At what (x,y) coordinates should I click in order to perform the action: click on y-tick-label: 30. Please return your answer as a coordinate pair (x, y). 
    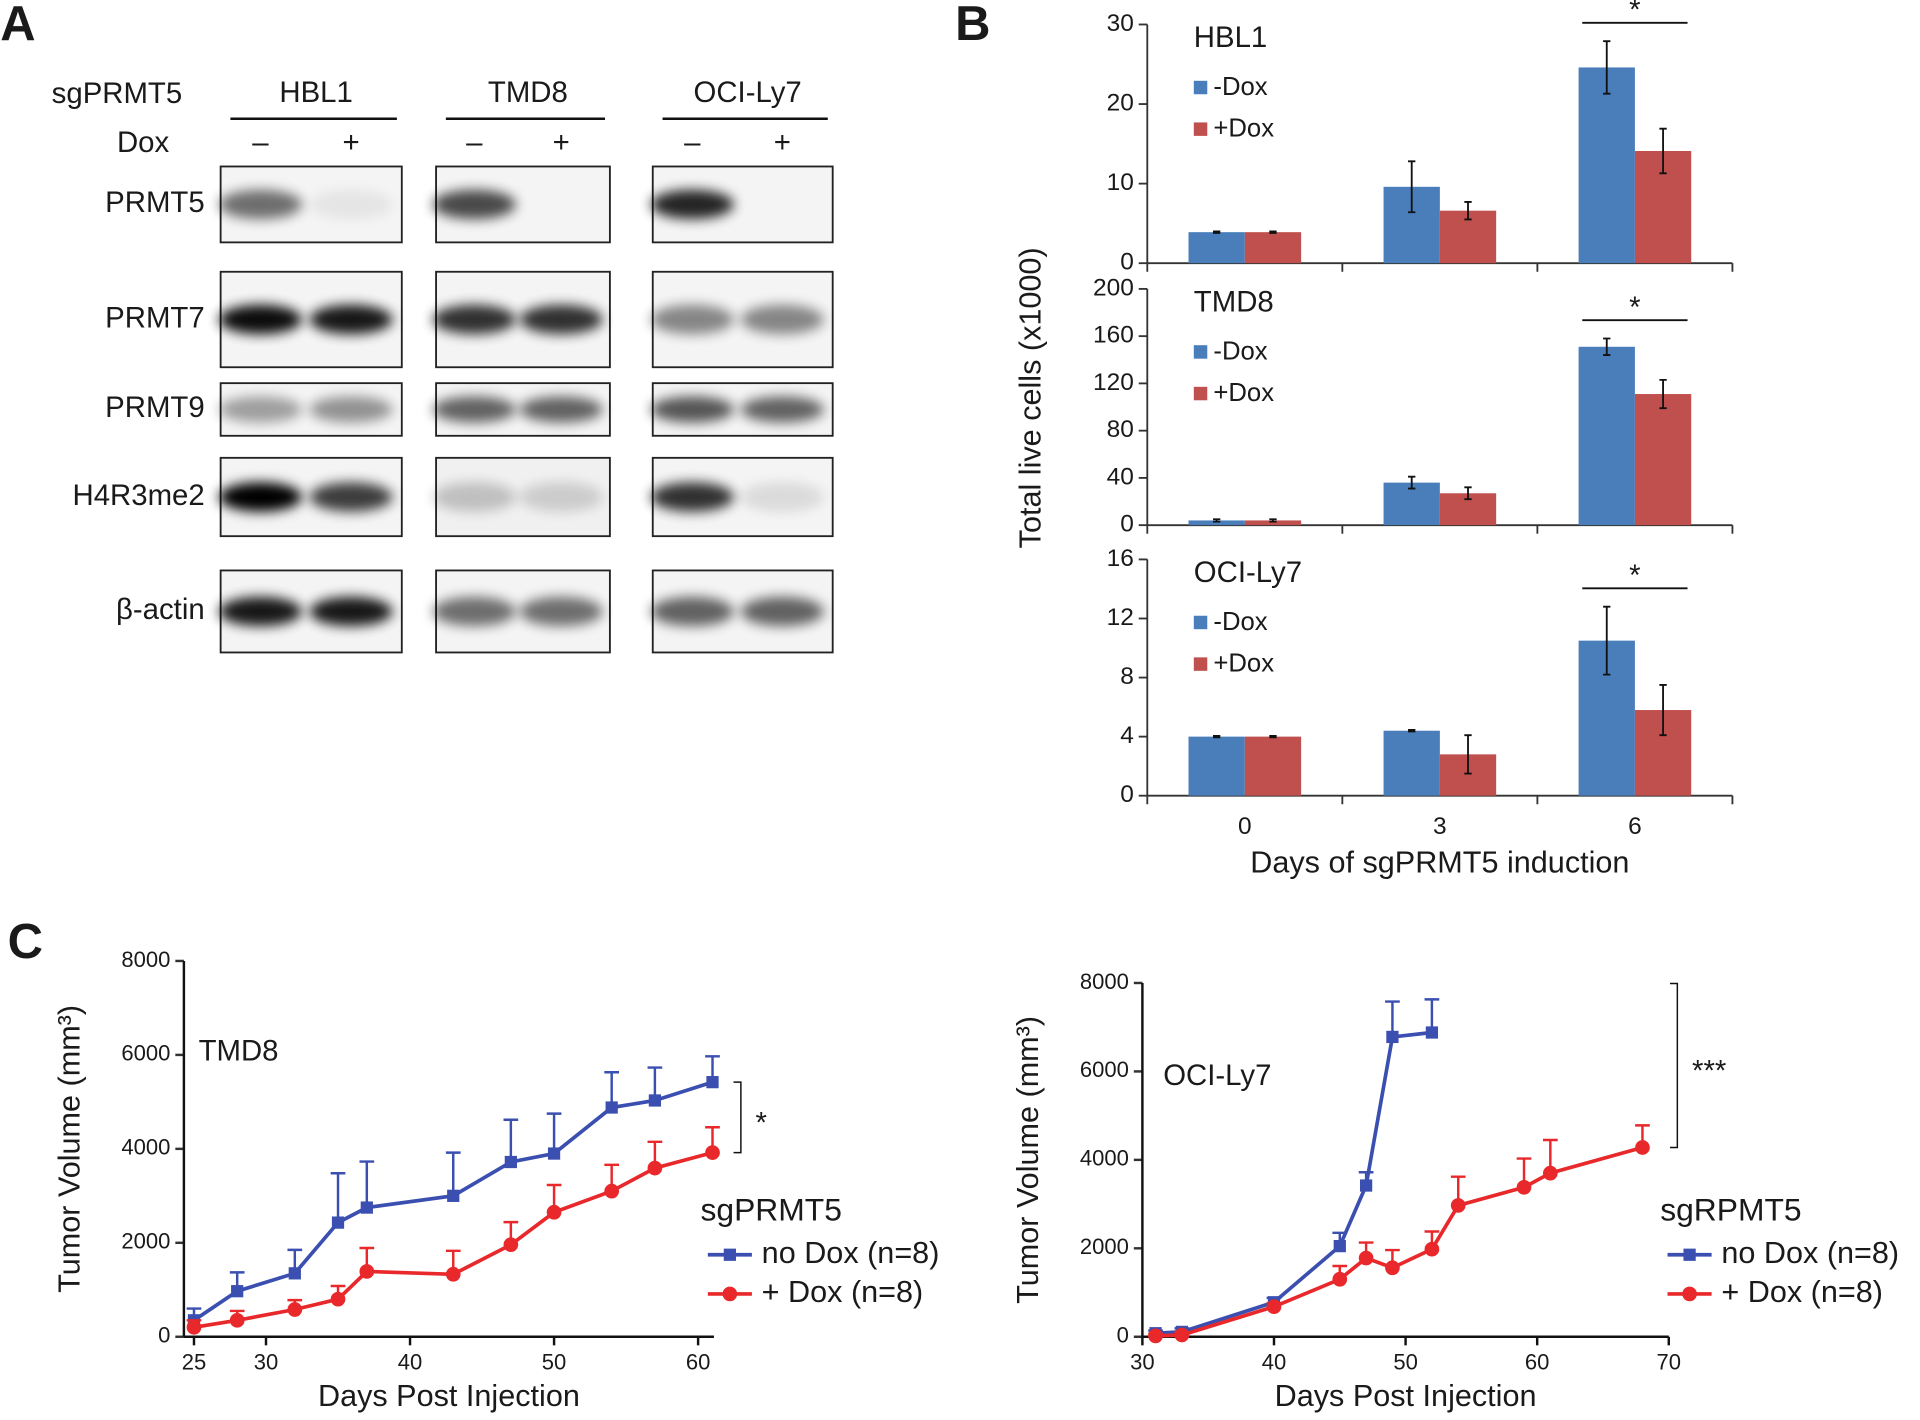
    Looking at the image, I should click on (1120, 23).